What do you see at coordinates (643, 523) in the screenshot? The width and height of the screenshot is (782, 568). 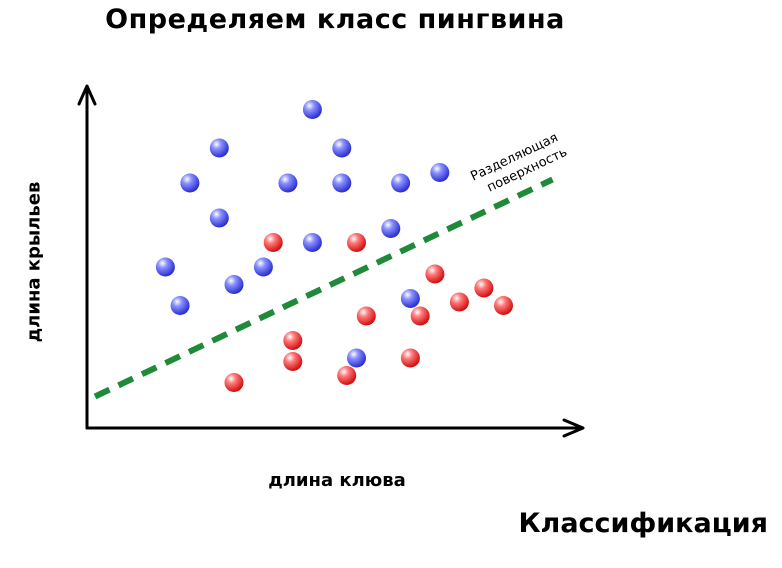 I see `footer-caption: Классификация` at bounding box center [643, 523].